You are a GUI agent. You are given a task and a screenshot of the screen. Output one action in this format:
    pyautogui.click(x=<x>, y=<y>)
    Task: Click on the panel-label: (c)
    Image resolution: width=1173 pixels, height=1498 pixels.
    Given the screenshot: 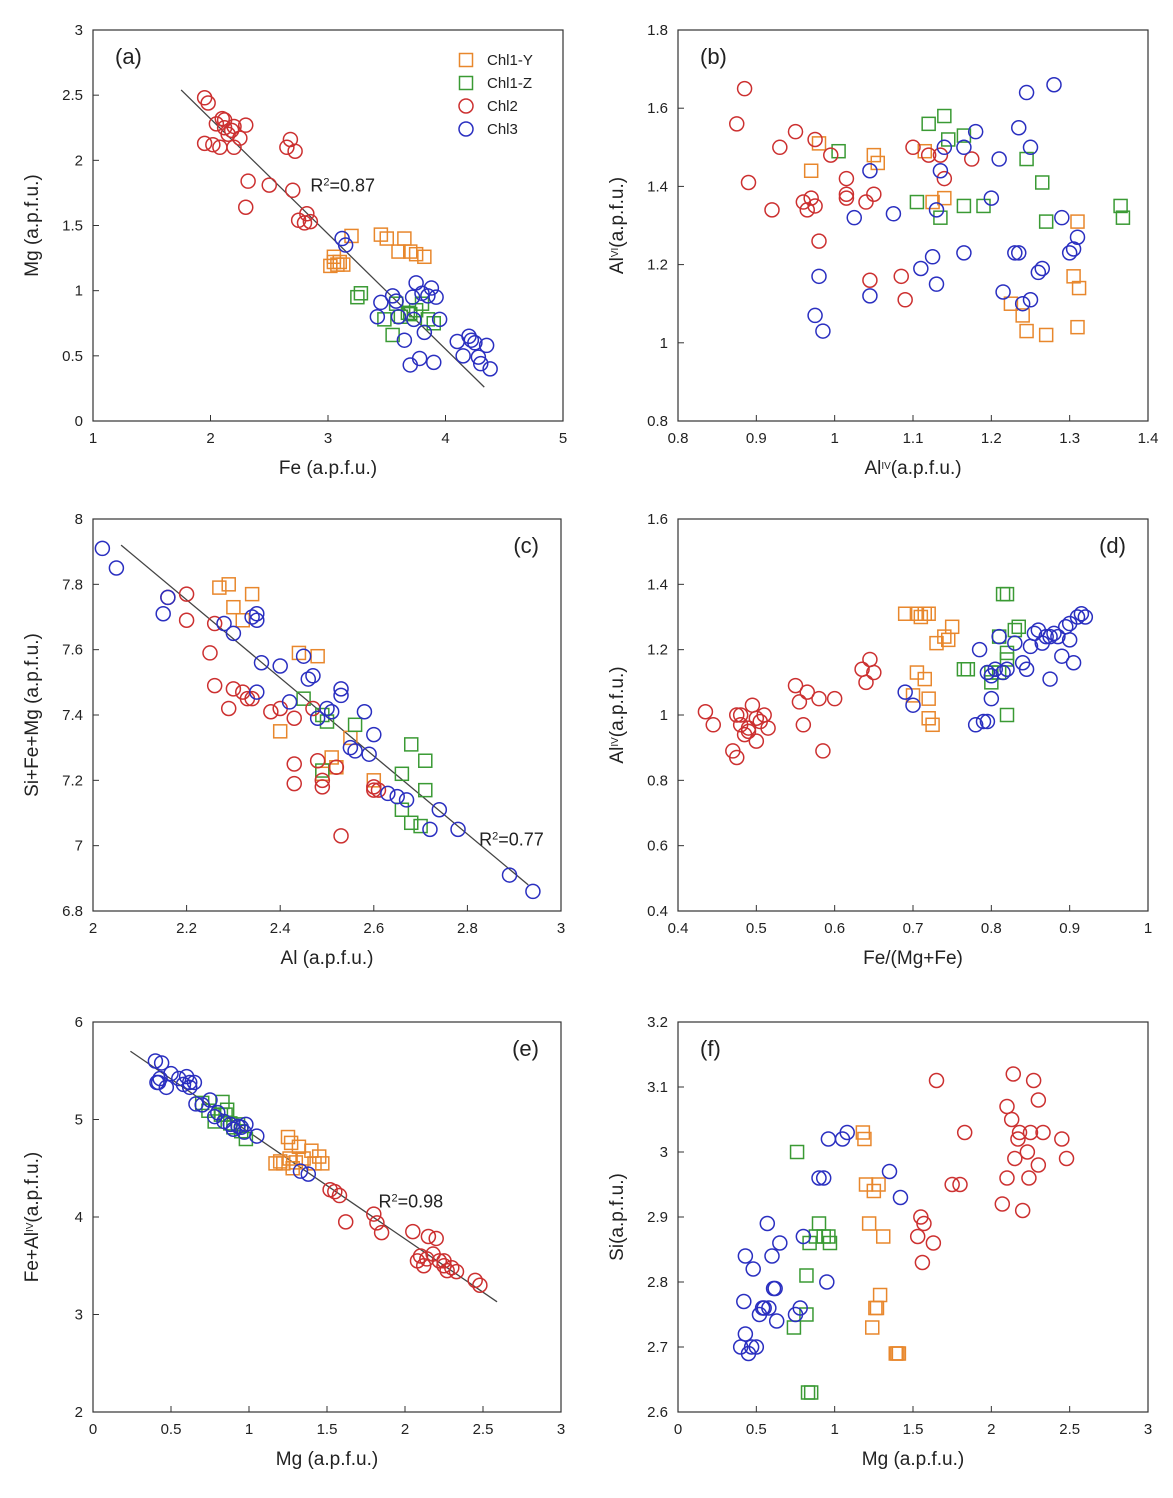 What is the action you would take?
    pyautogui.click(x=526, y=545)
    